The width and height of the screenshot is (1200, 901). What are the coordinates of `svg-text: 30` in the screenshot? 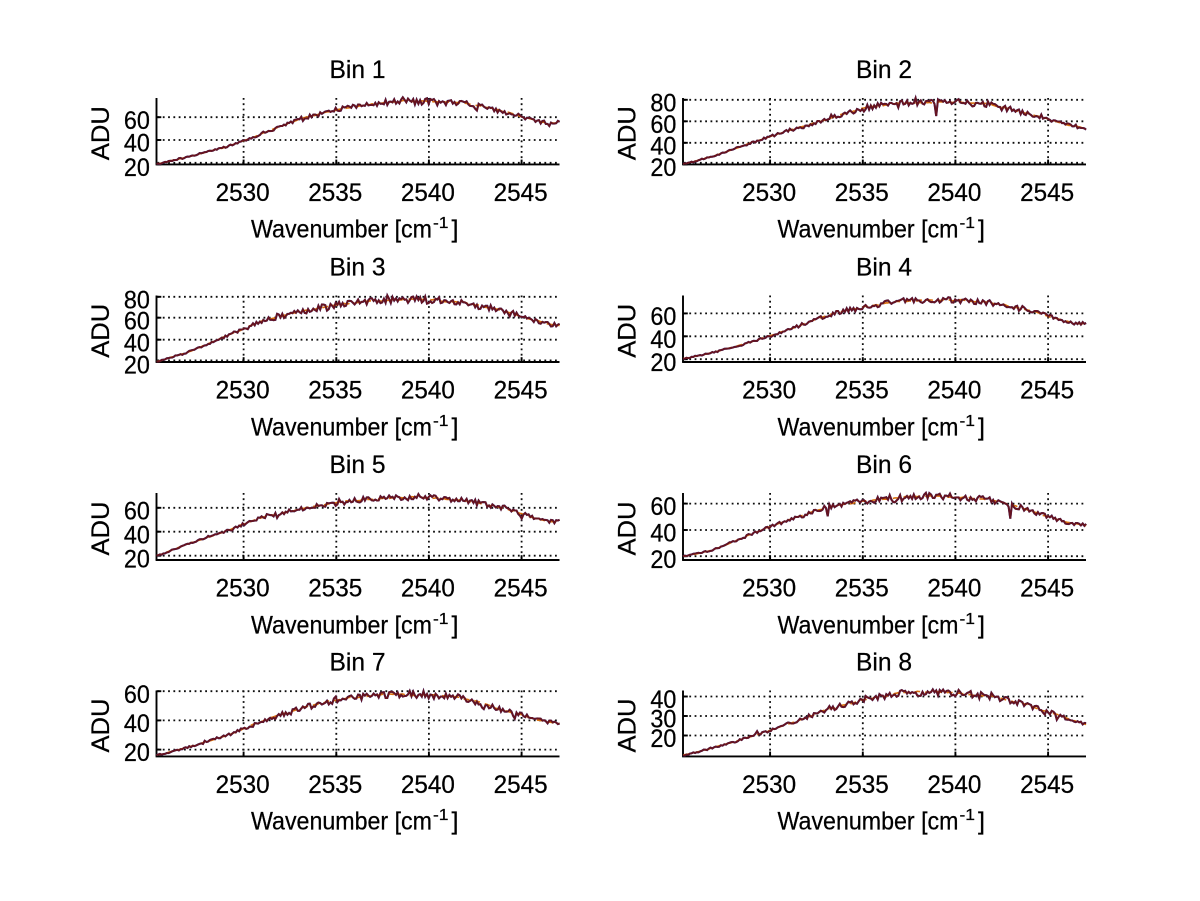 It's located at (663, 720).